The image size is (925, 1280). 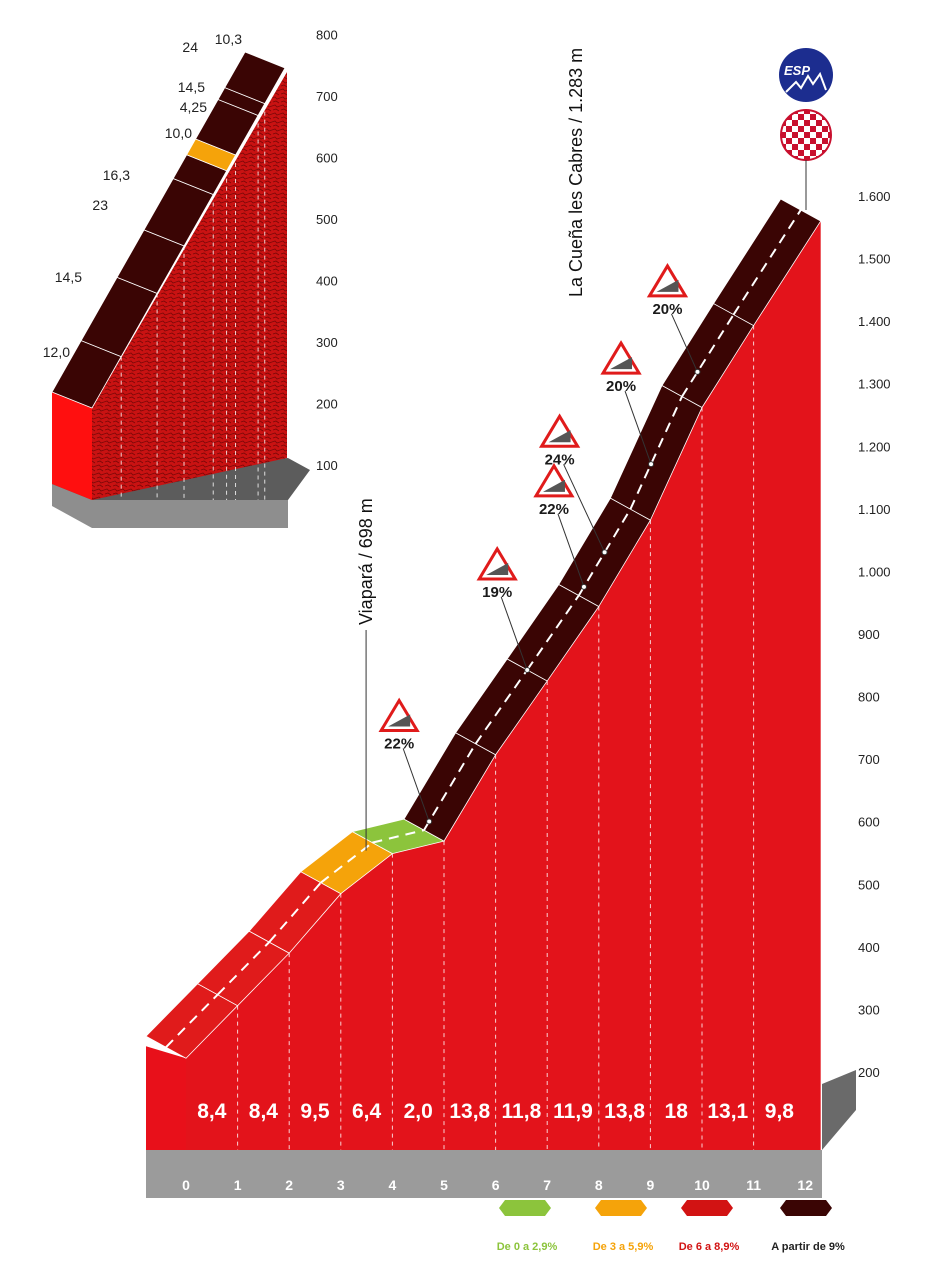 I want to click on inset-gradient-label: 10,3, so click(x=228, y=39).